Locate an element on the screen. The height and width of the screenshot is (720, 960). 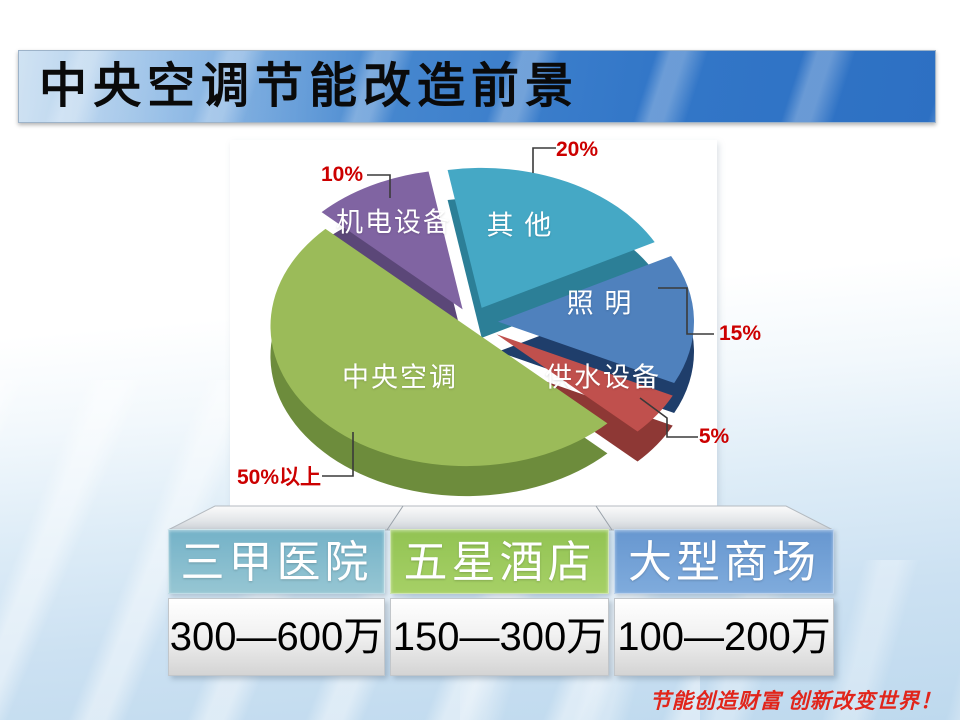
title-banner: 中央空调节能改造前景 is located at coordinates (477, 86).